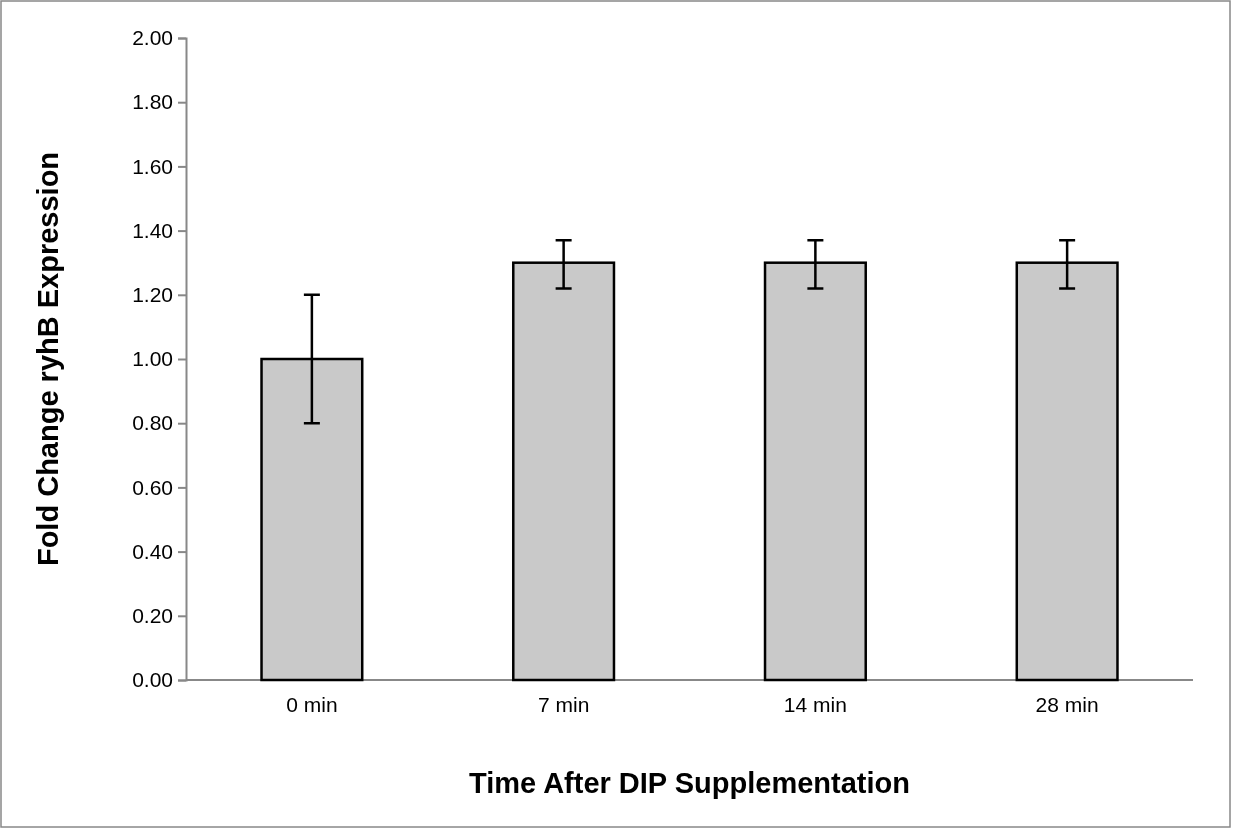 This screenshot has width=1233, height=830. I want to click on y-tick-label: 1.00, so click(152, 359).